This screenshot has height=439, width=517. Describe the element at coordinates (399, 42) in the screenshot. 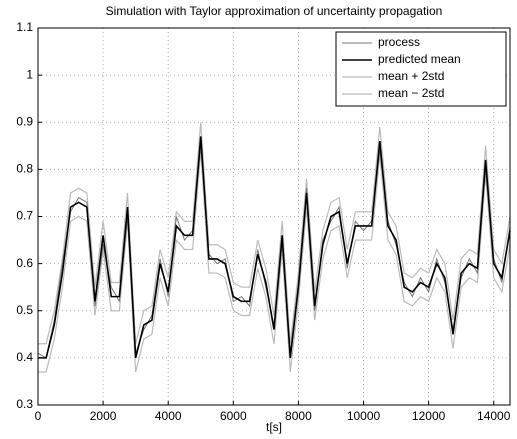

I see `legend-label: process` at that location.